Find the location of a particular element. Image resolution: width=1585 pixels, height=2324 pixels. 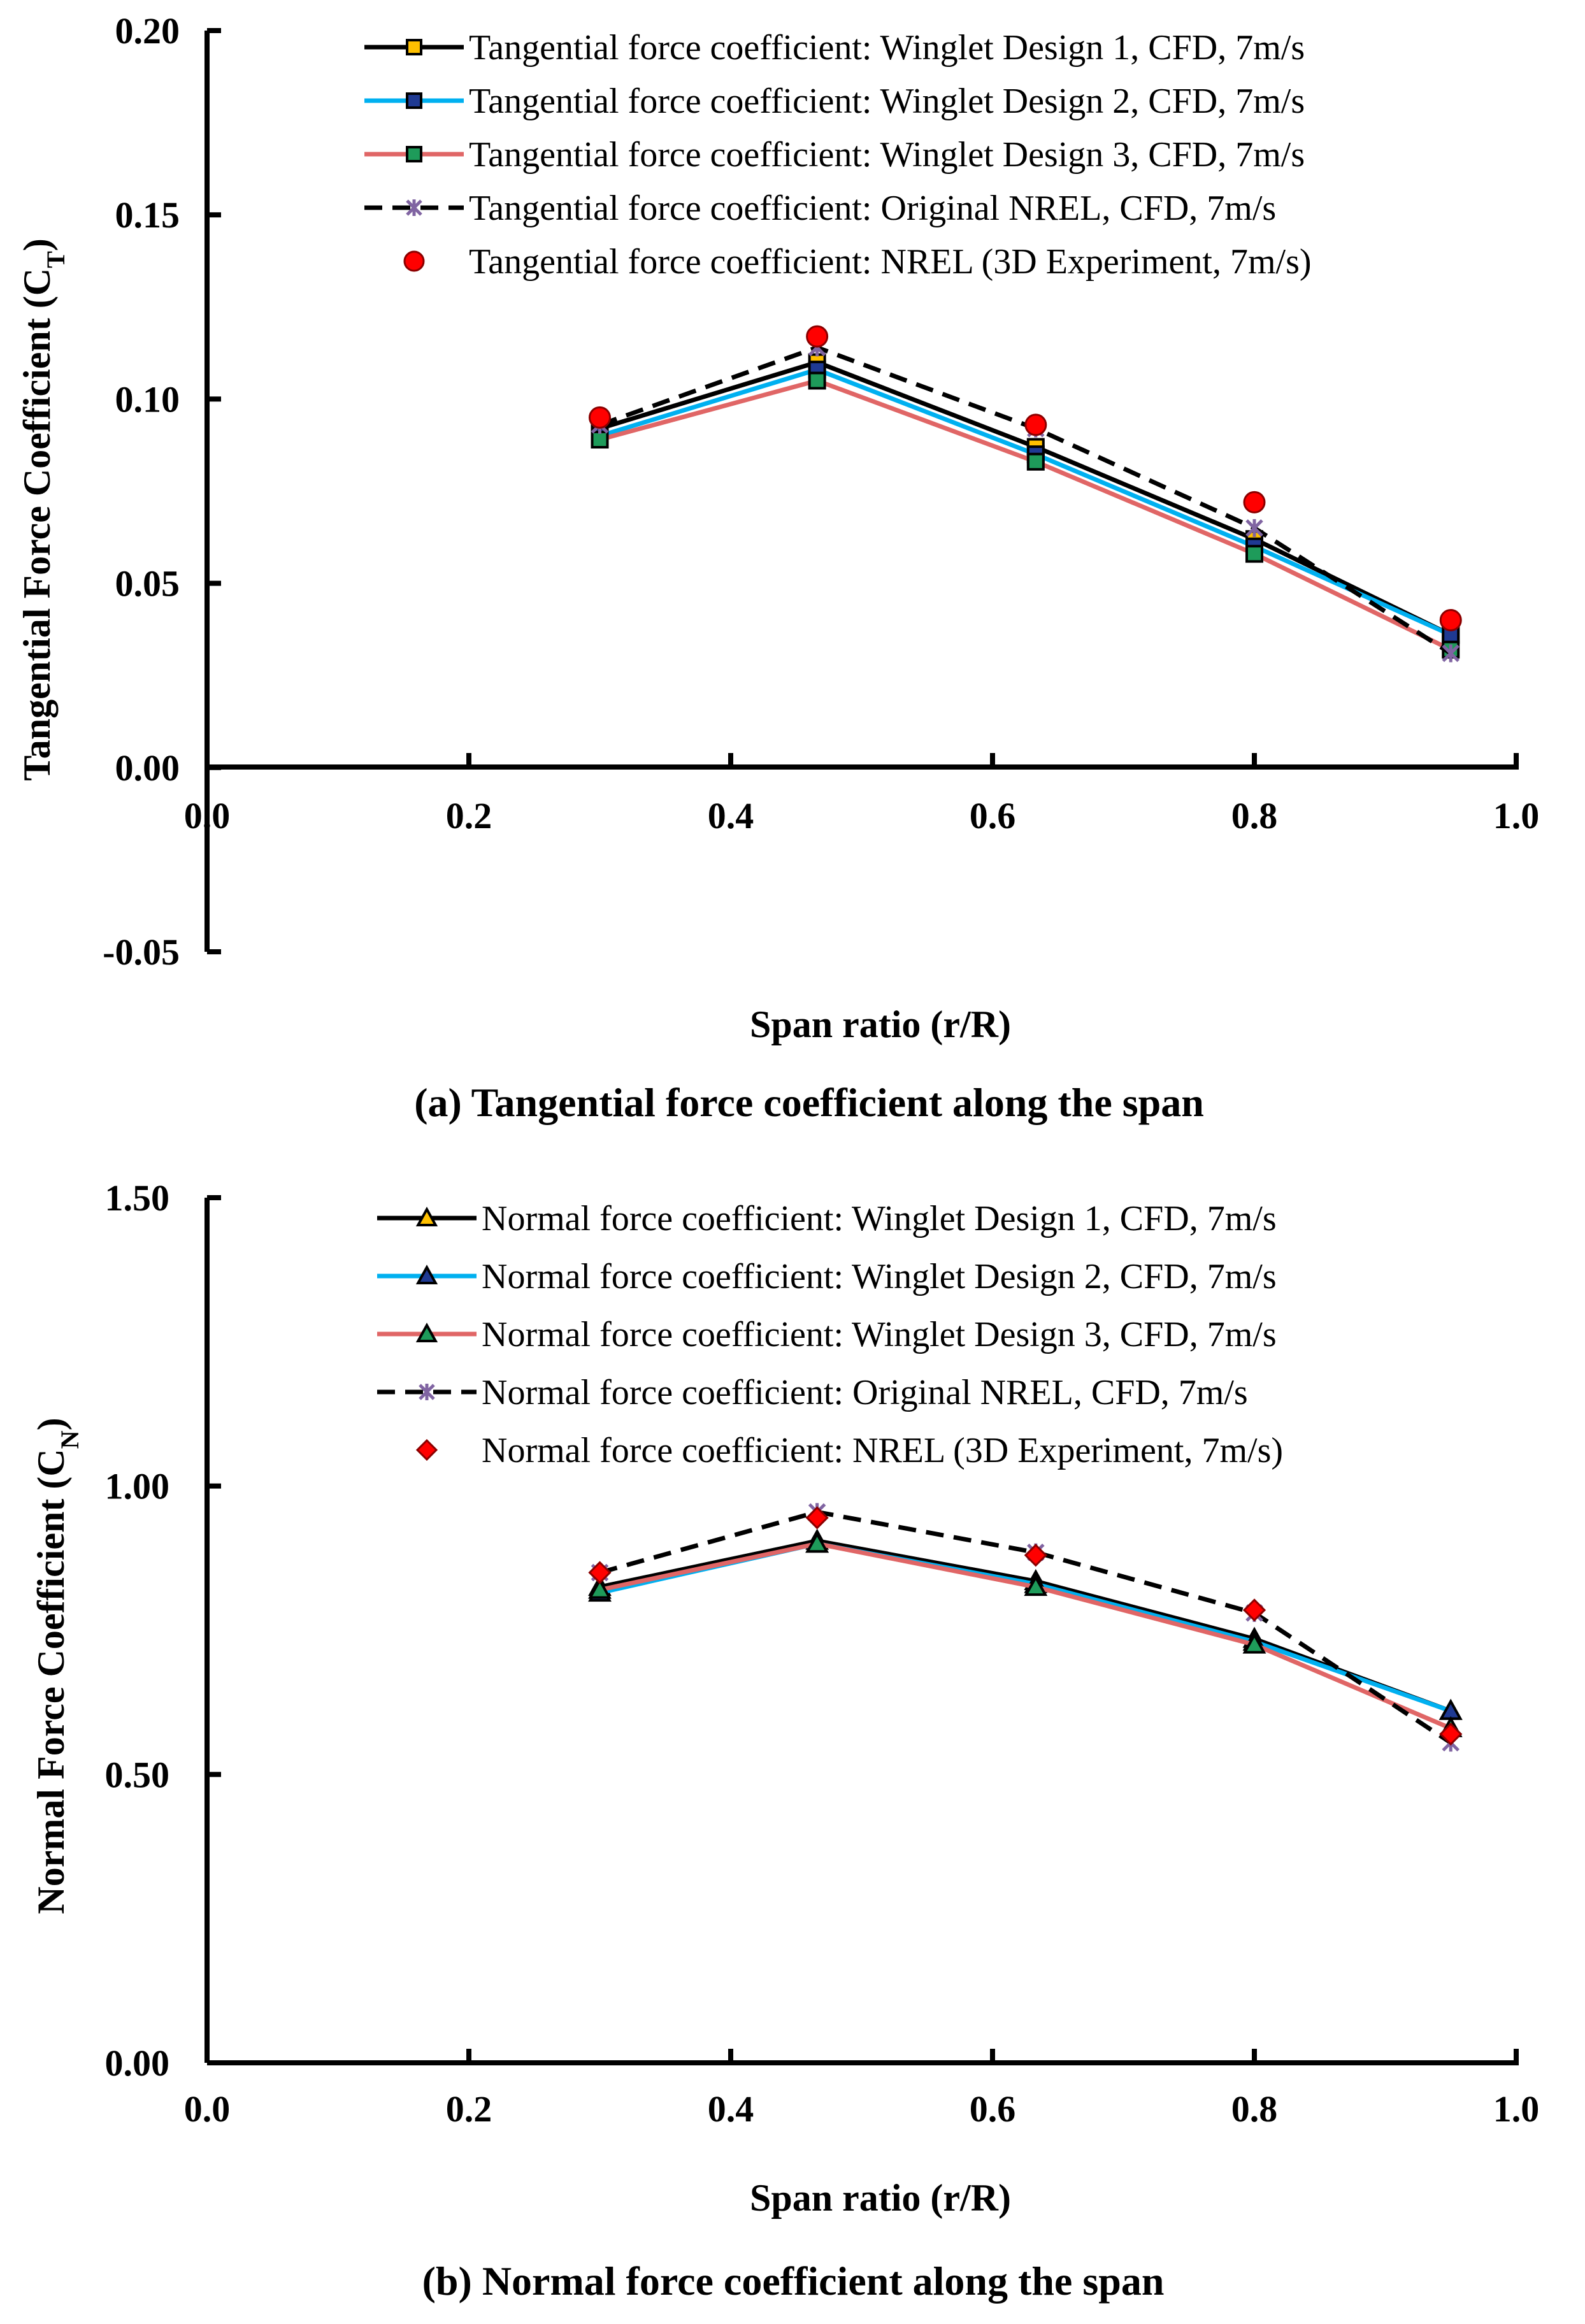

normal-series-2-line is located at coordinates (1025, 1628).